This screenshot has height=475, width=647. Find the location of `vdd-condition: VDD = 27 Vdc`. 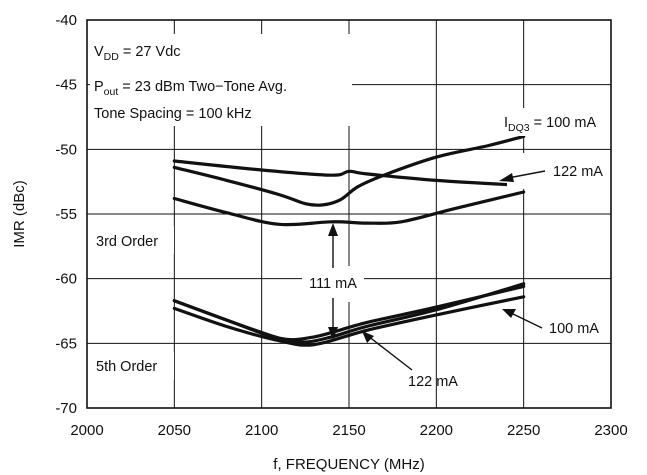

vdd-condition: VDD = 27 Vdc is located at coordinates (137, 53).